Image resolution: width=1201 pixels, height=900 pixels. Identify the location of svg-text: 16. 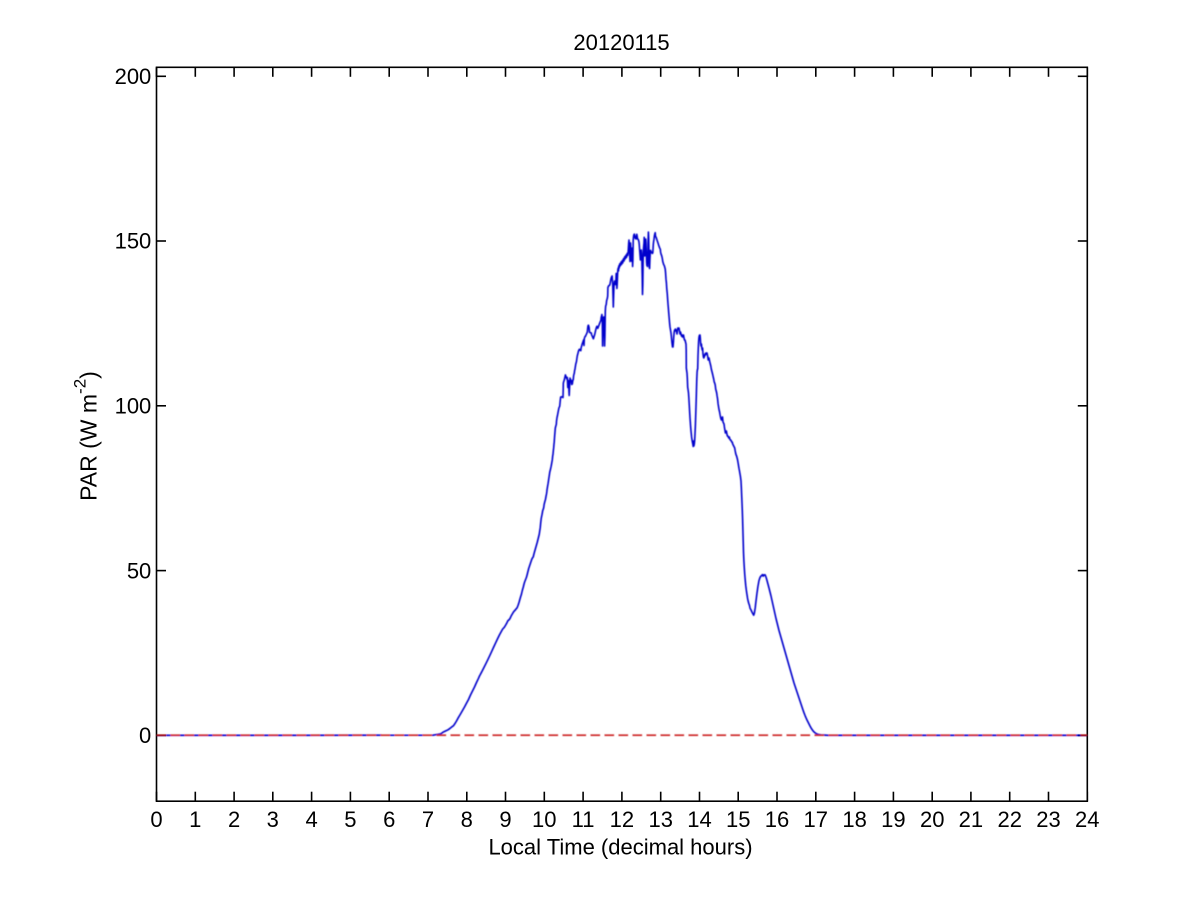
(777, 819).